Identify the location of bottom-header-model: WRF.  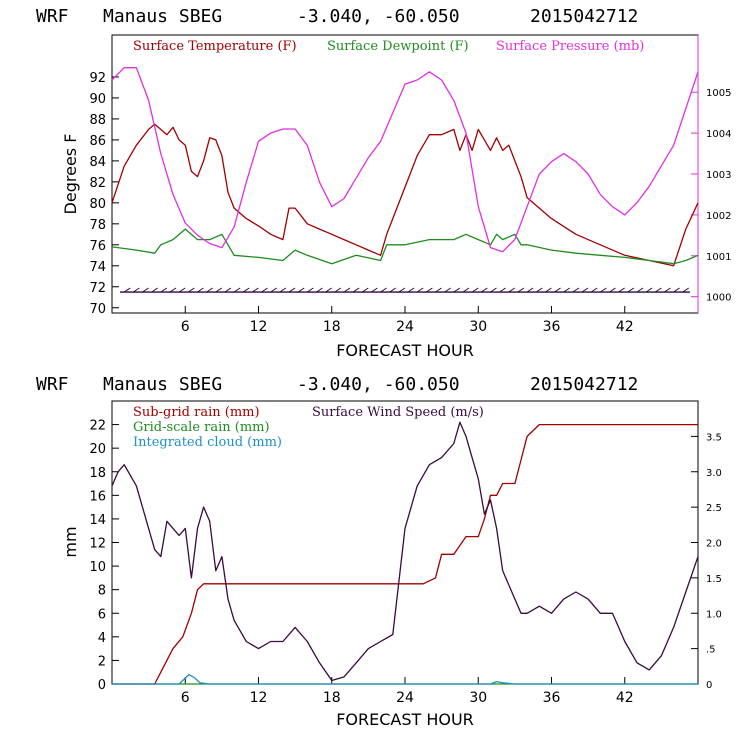
(52, 384).